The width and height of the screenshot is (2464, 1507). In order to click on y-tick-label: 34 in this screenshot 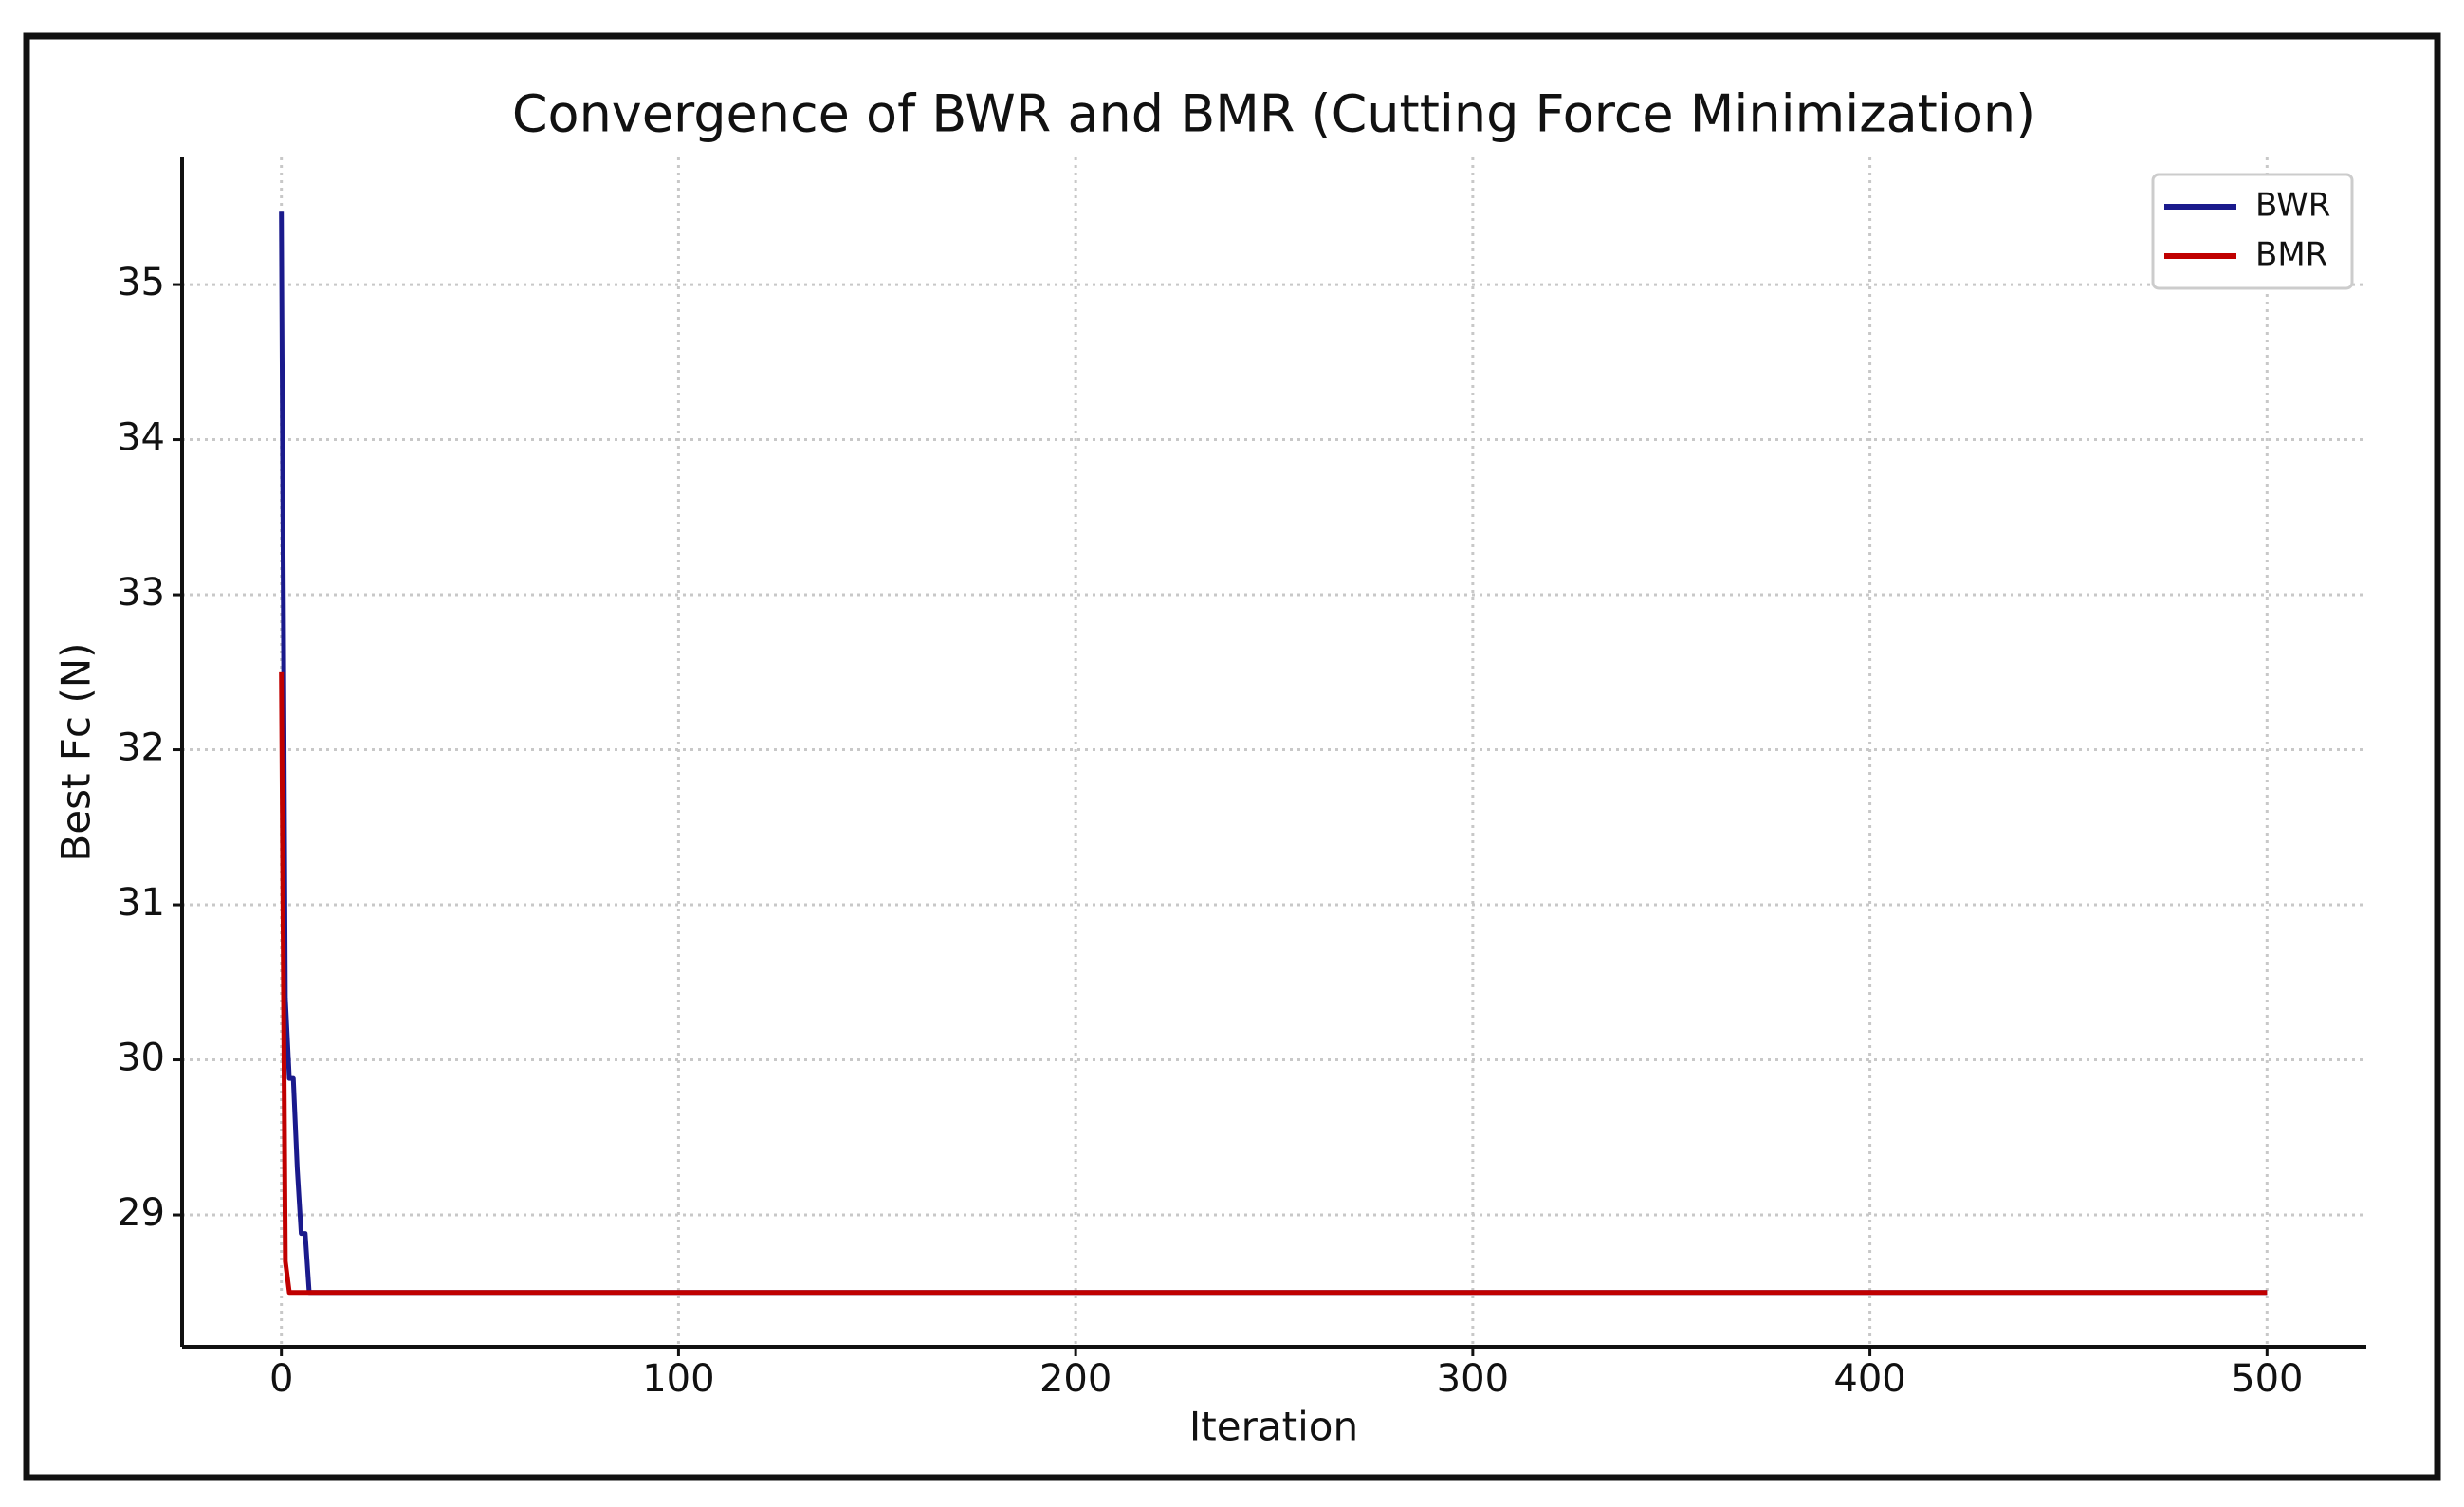, I will do `click(141, 438)`.